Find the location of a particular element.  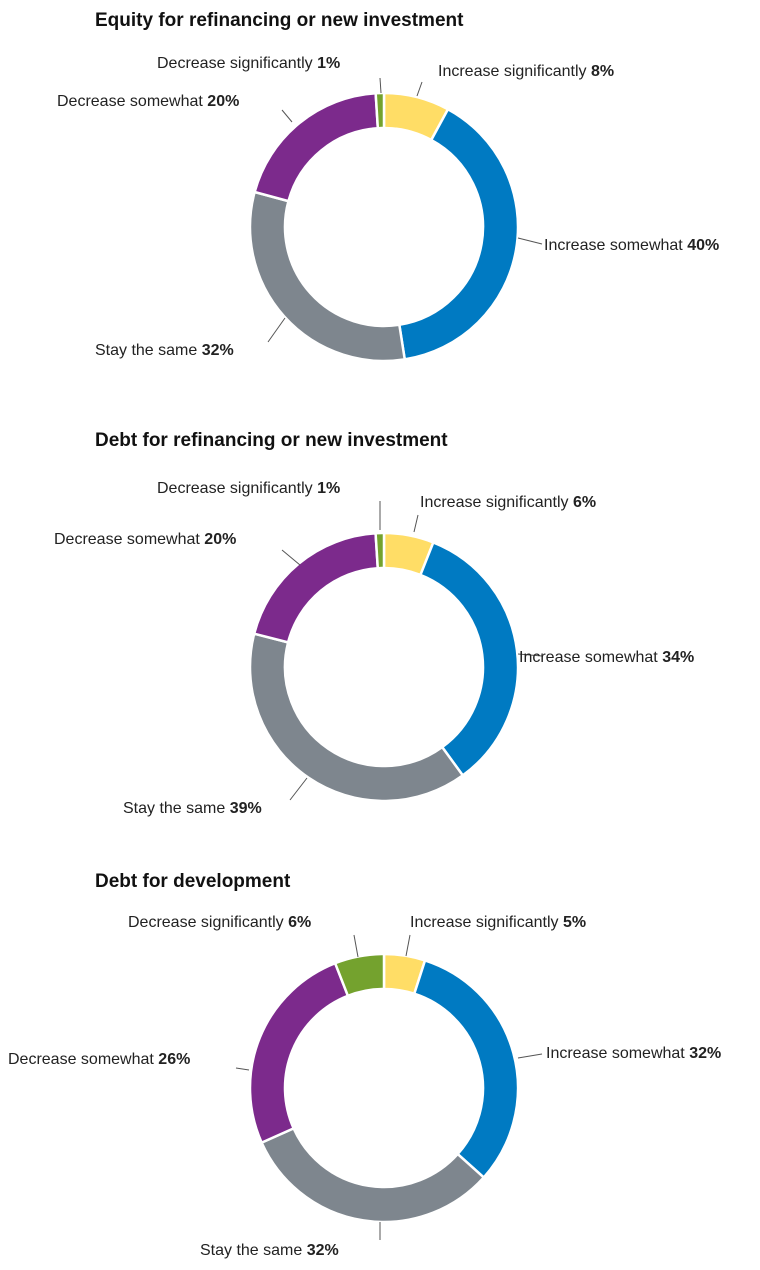

slice-label-decrease-significantly: Decrease significantly 6% is located at coordinates (219, 922).